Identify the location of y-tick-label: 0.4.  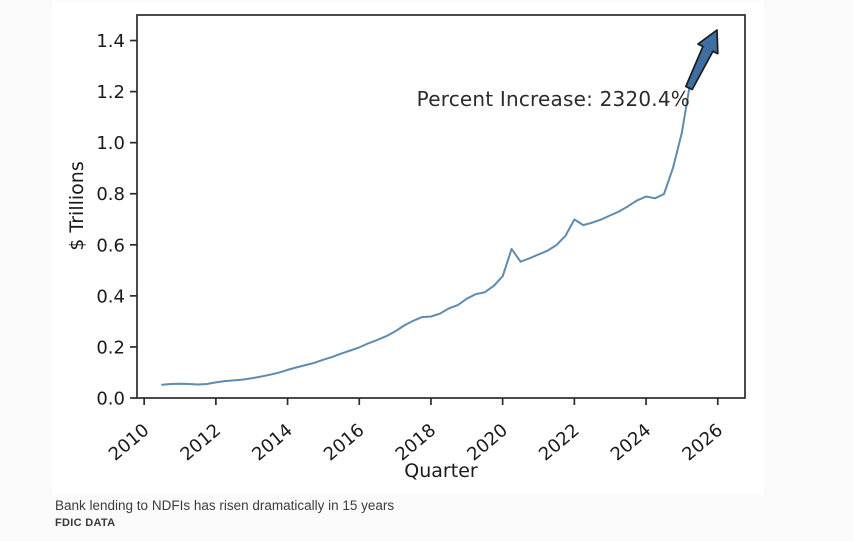
(110, 296).